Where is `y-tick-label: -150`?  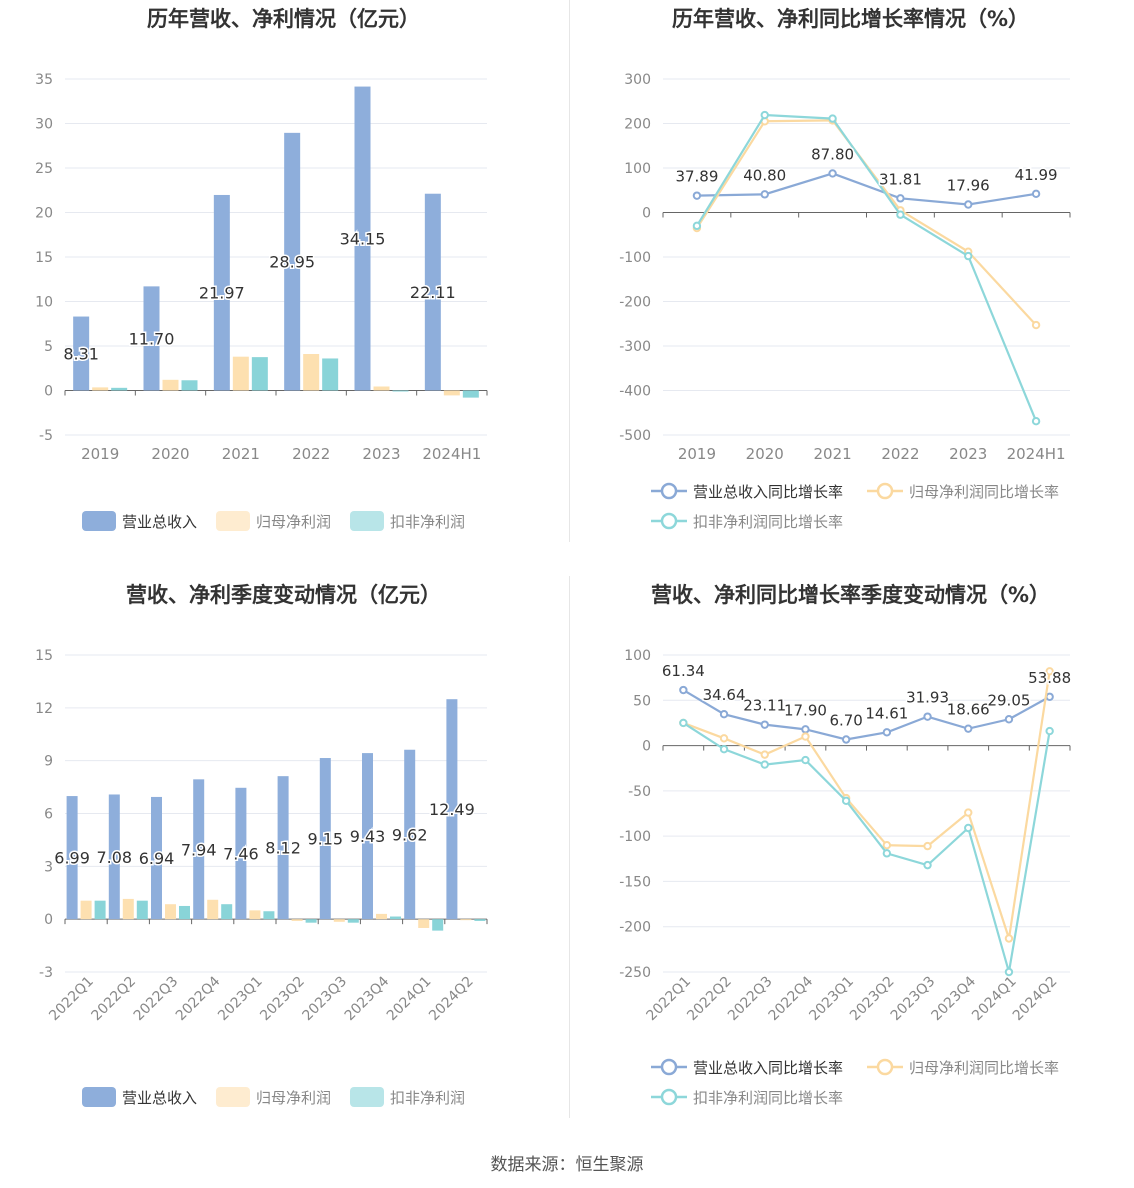
y-tick-label: -150 is located at coordinates (635, 882).